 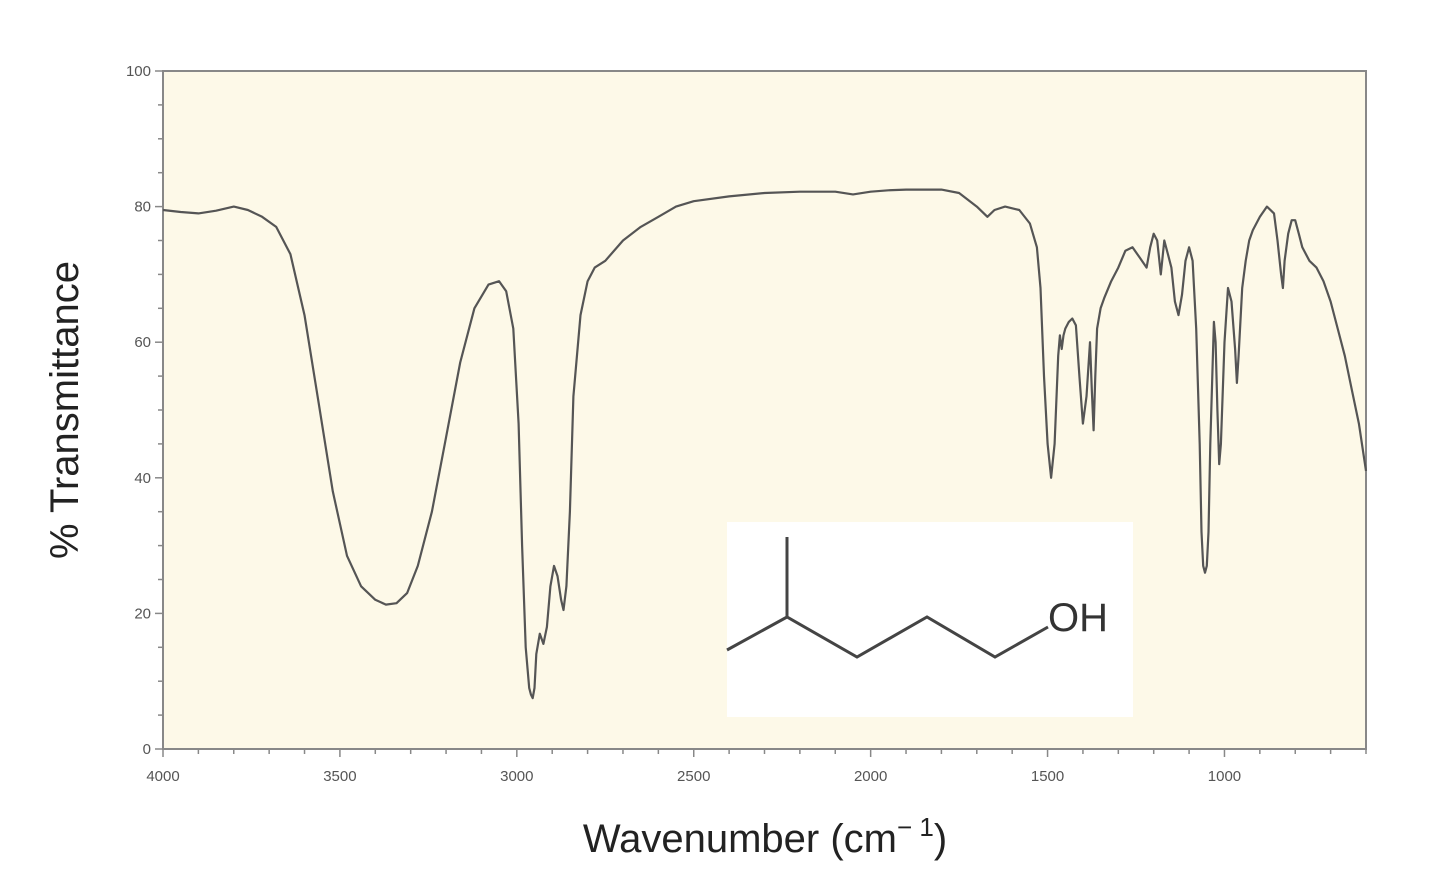 I want to click on x-tick-label: 2500, so click(x=693, y=776).